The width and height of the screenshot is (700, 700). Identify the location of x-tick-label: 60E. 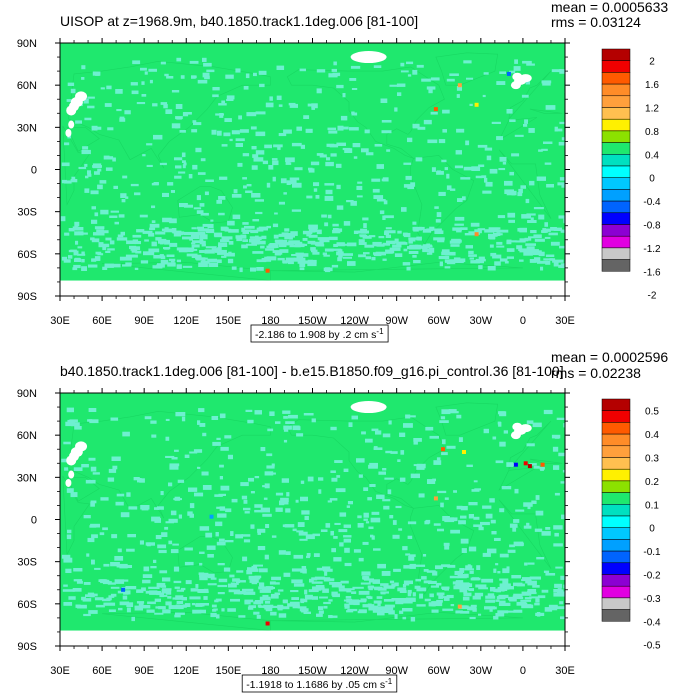
(102, 671).